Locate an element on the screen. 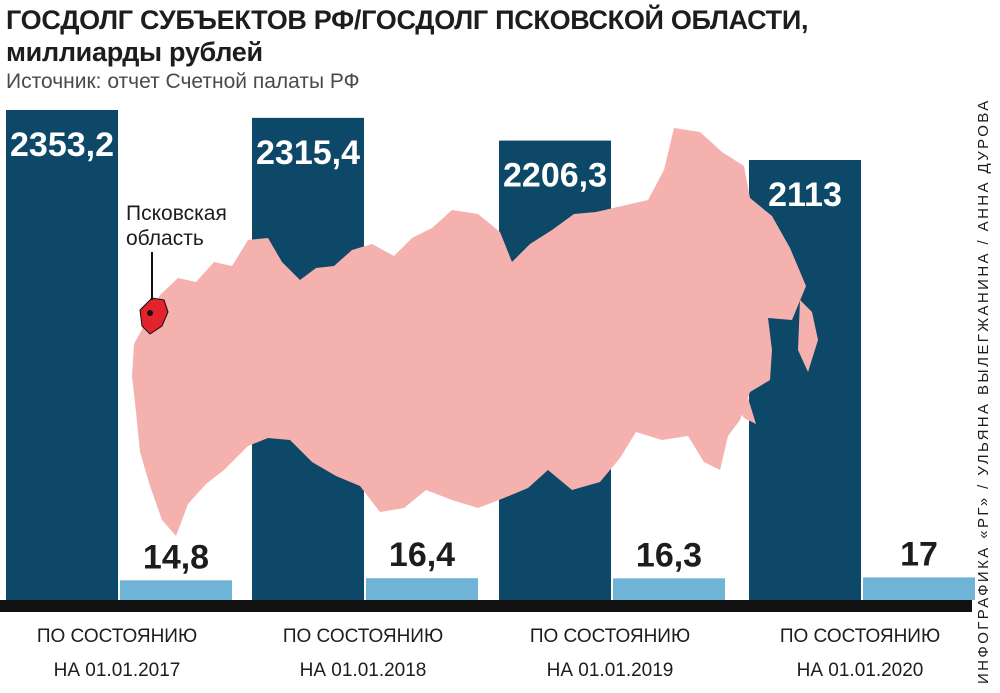  pskov-value-labels: 14,8 16,4 16,3 17 is located at coordinates (540, 555).